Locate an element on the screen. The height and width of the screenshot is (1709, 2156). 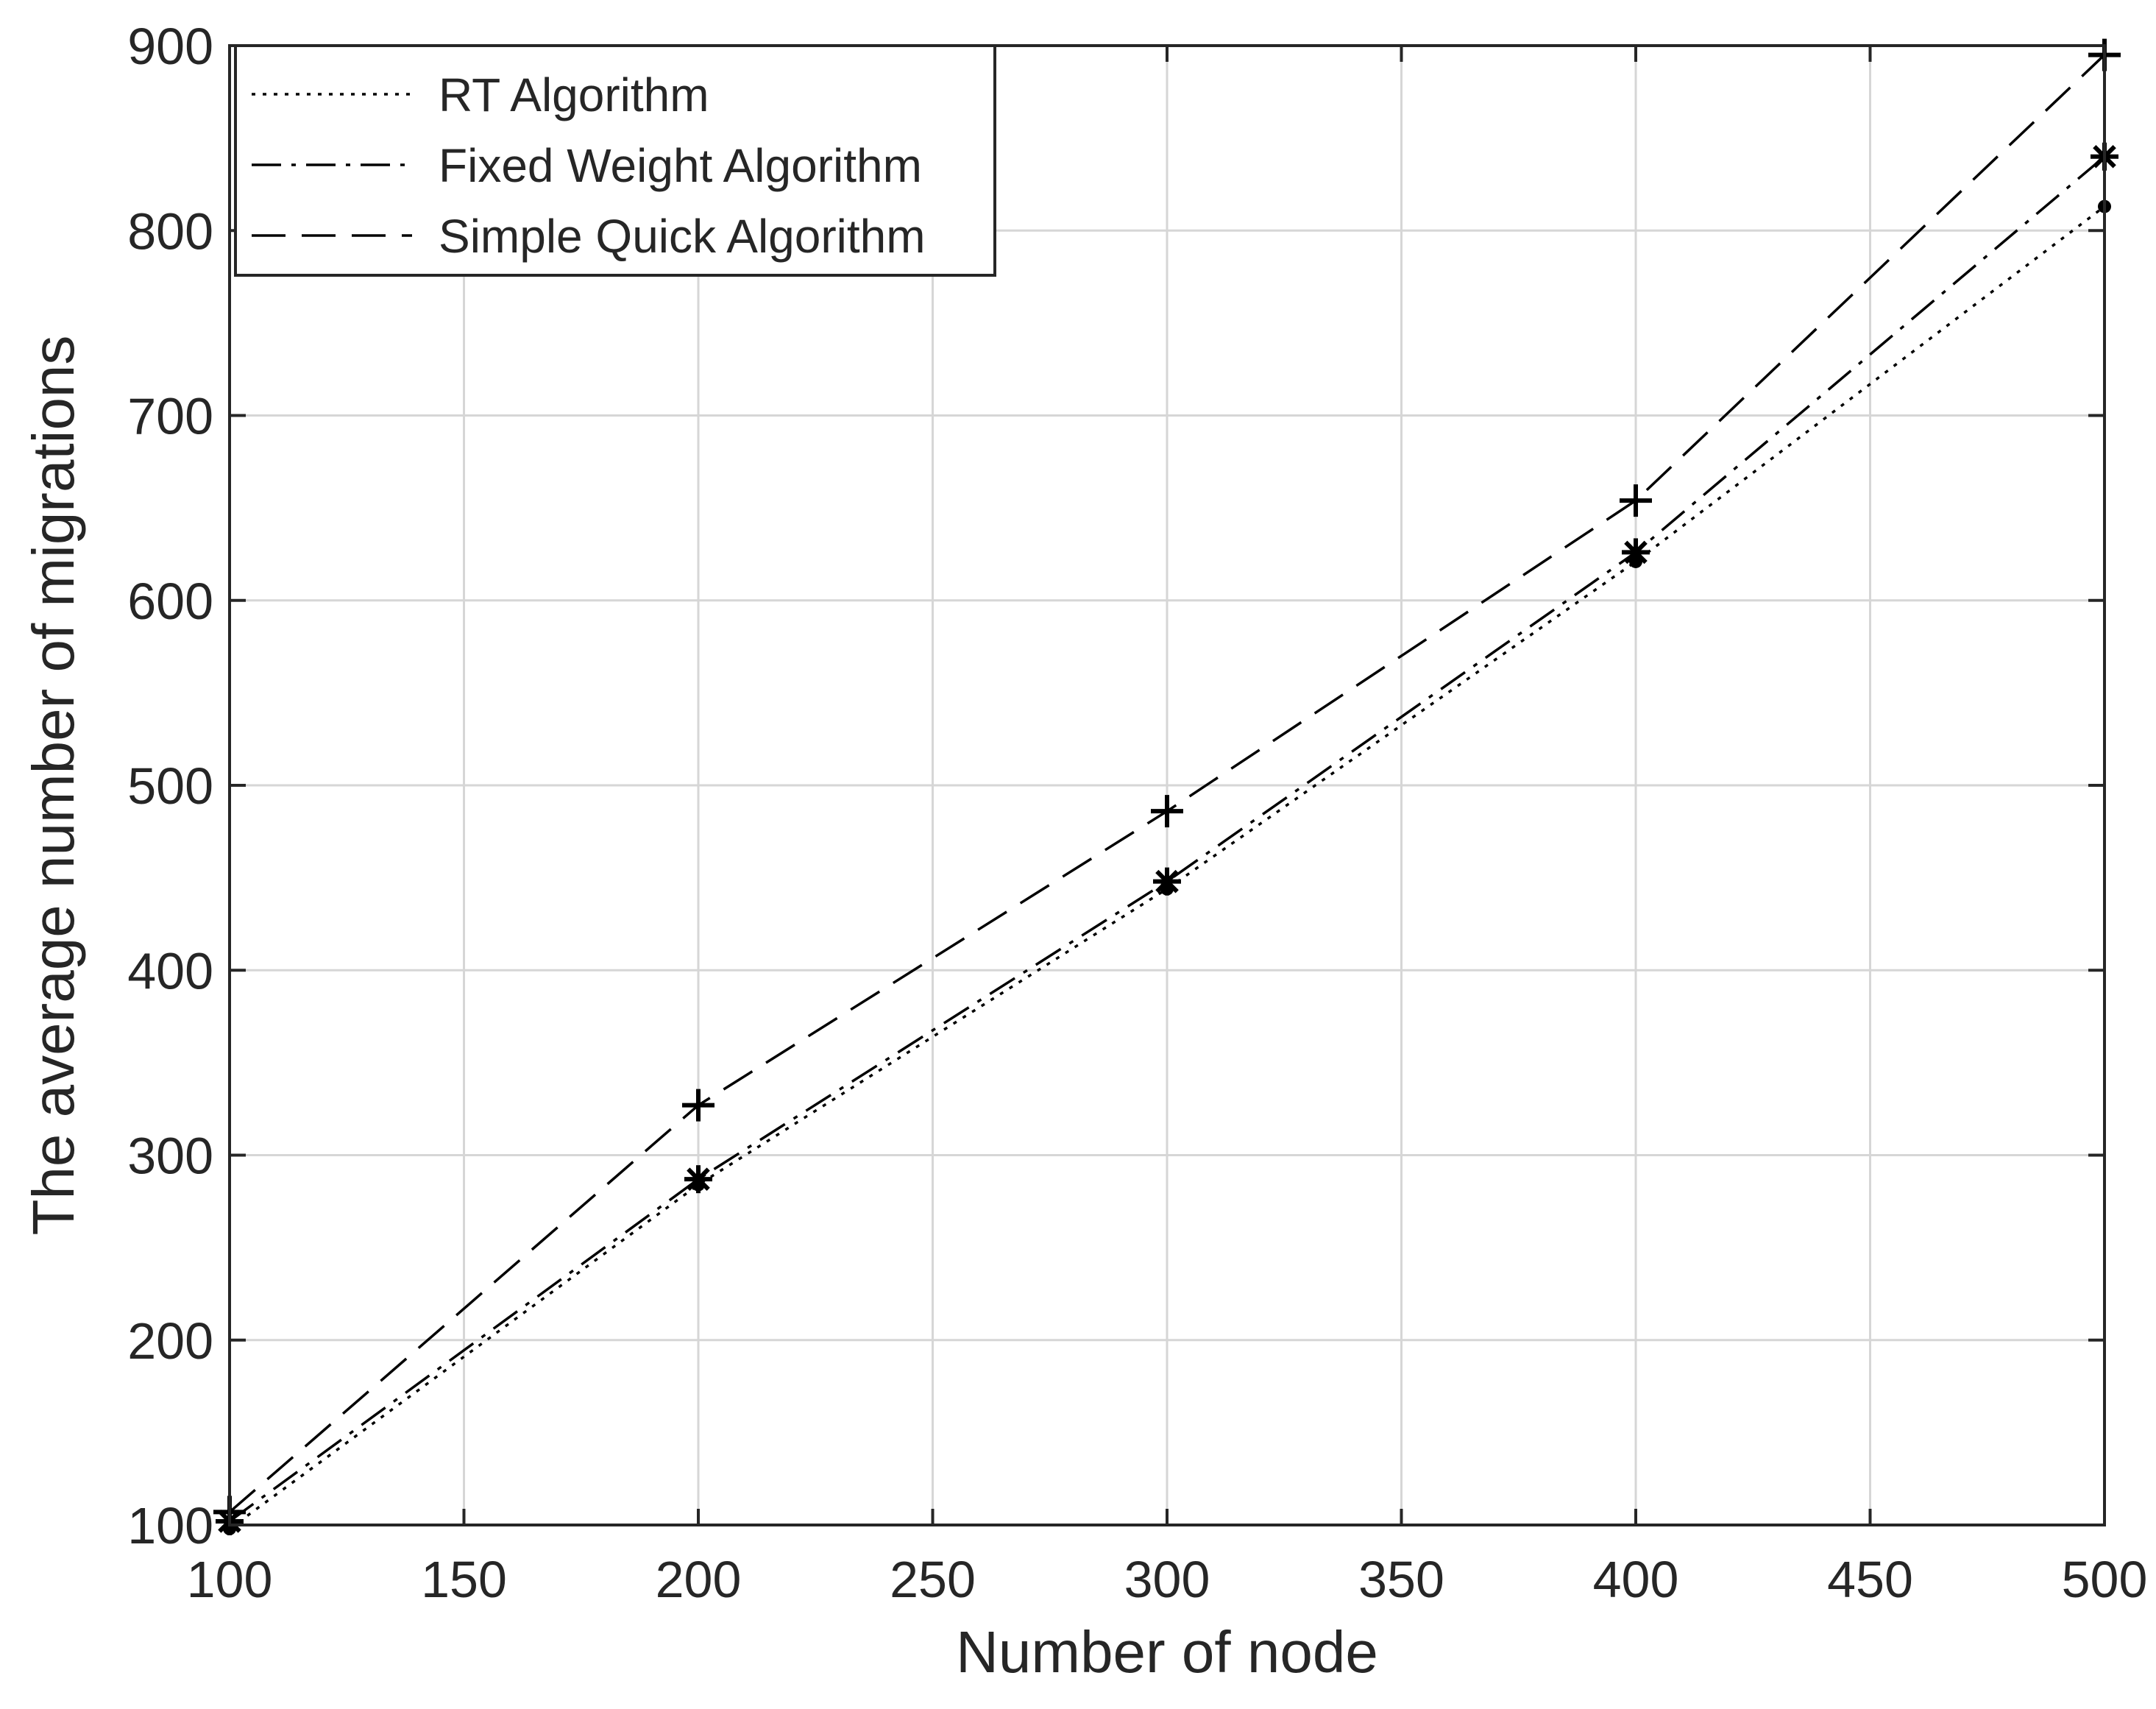
legend-label: Fixed Weight Algorithm is located at coordinates (681, 165).